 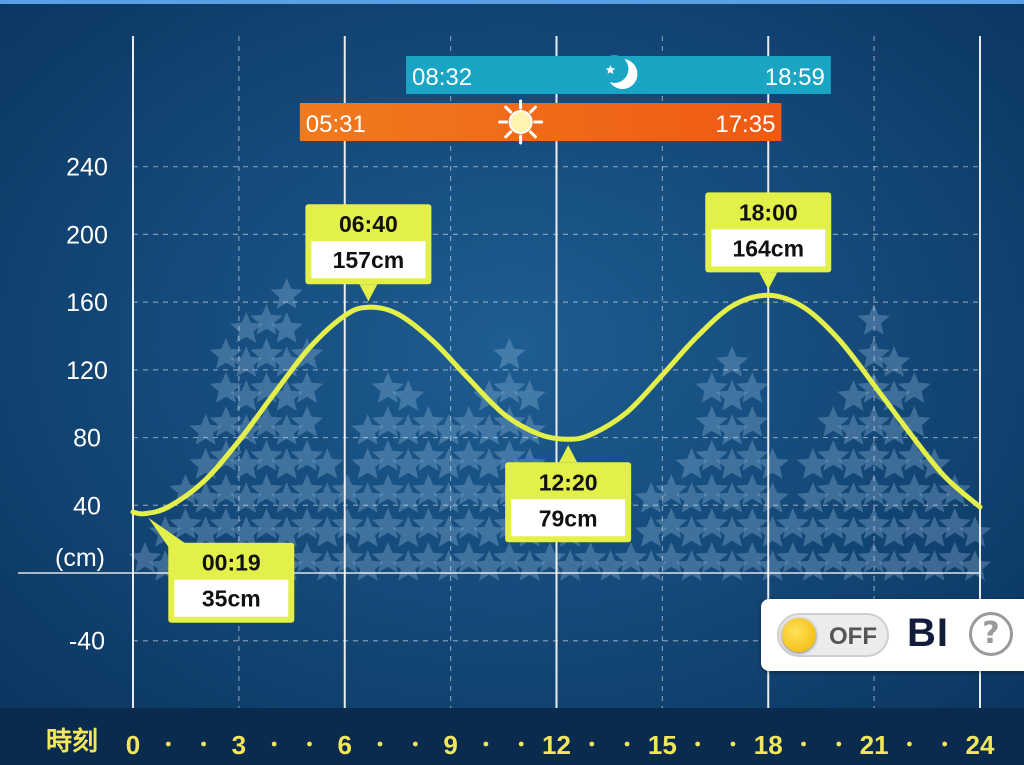 I want to click on x-tick-label: 0, so click(x=133, y=745).